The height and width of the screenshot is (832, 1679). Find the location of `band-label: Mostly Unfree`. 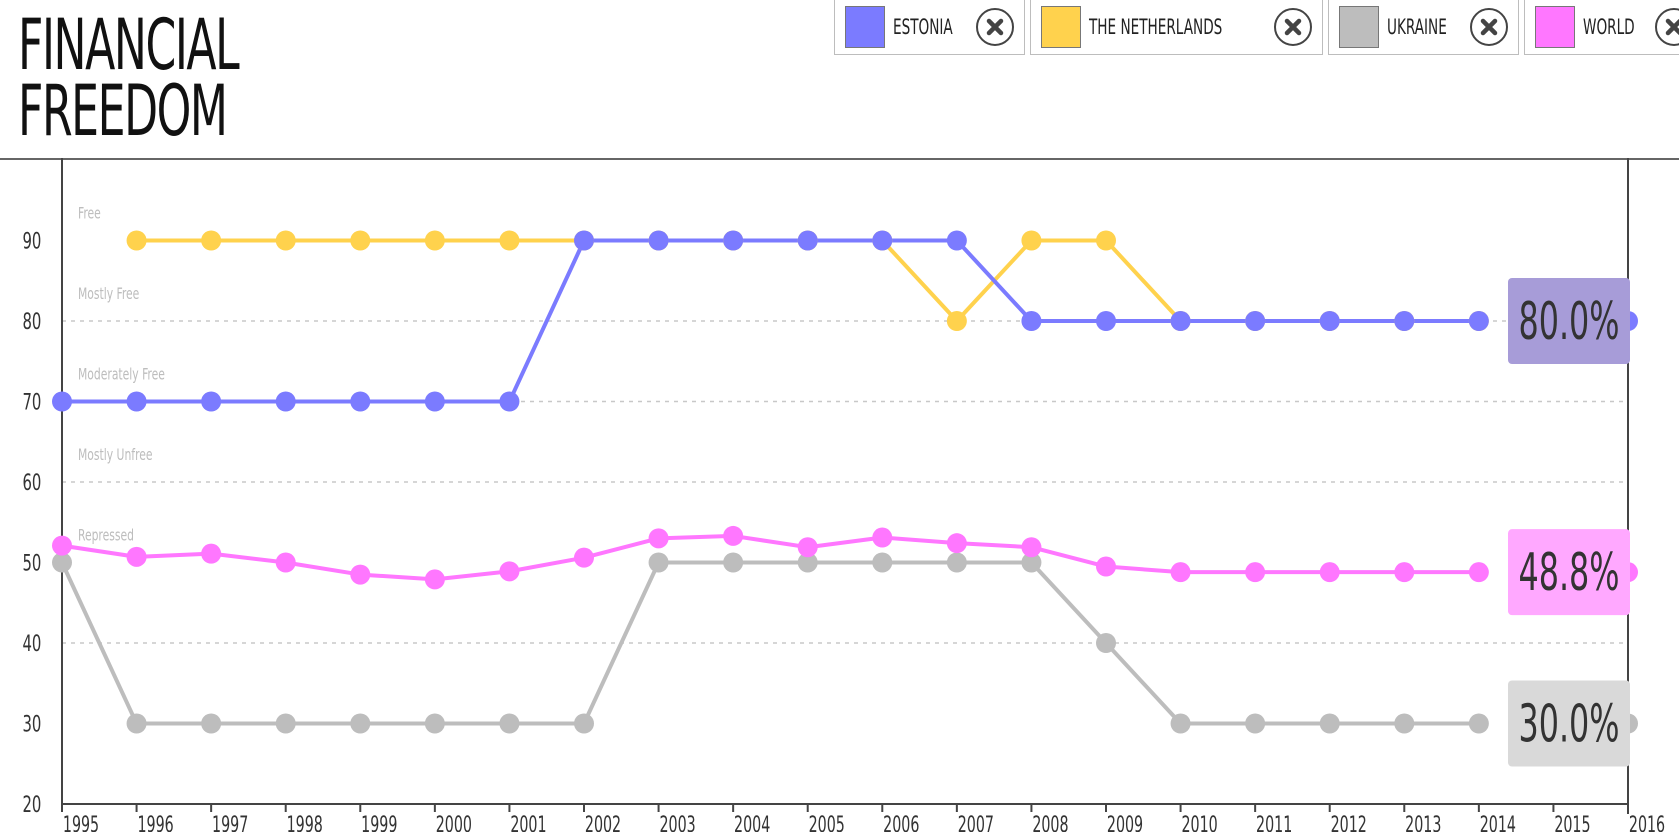

band-label: Mostly Unfree is located at coordinates (115, 455).